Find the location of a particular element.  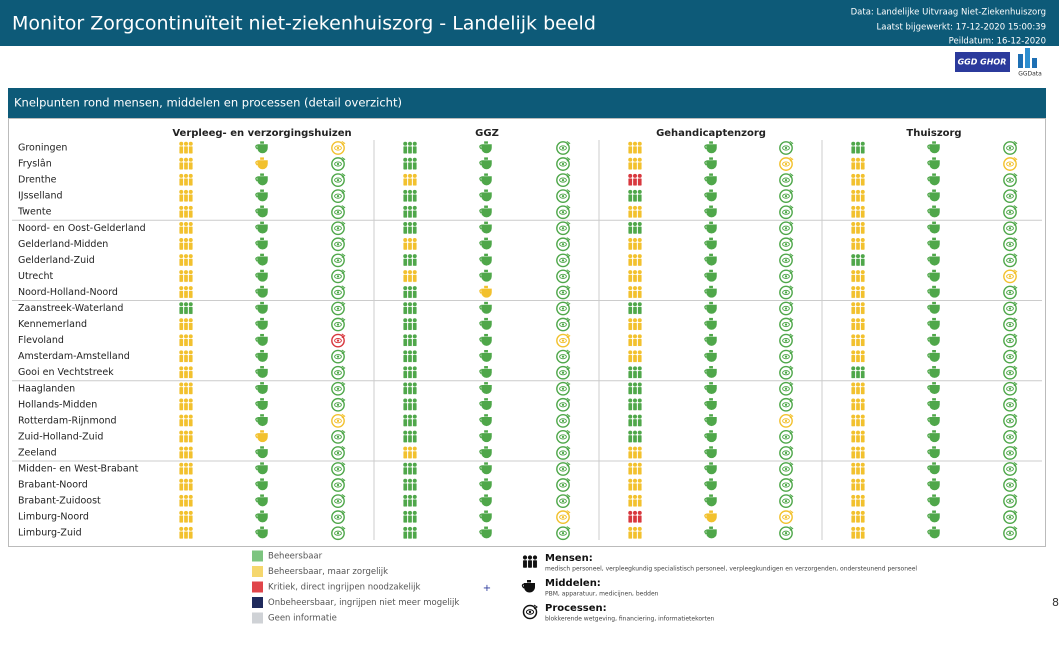

legend-swatch is located at coordinates (257, 618).